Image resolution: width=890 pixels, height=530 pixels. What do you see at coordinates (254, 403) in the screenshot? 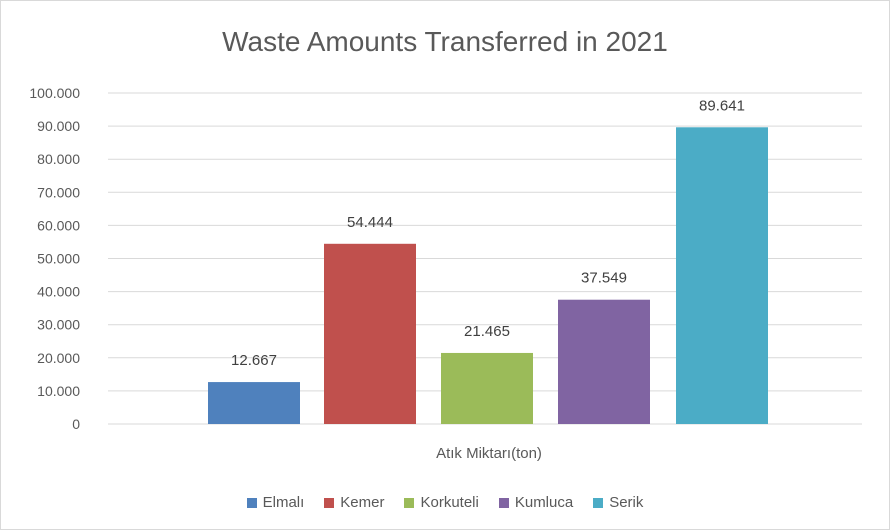
I see `bar-elmalı` at bounding box center [254, 403].